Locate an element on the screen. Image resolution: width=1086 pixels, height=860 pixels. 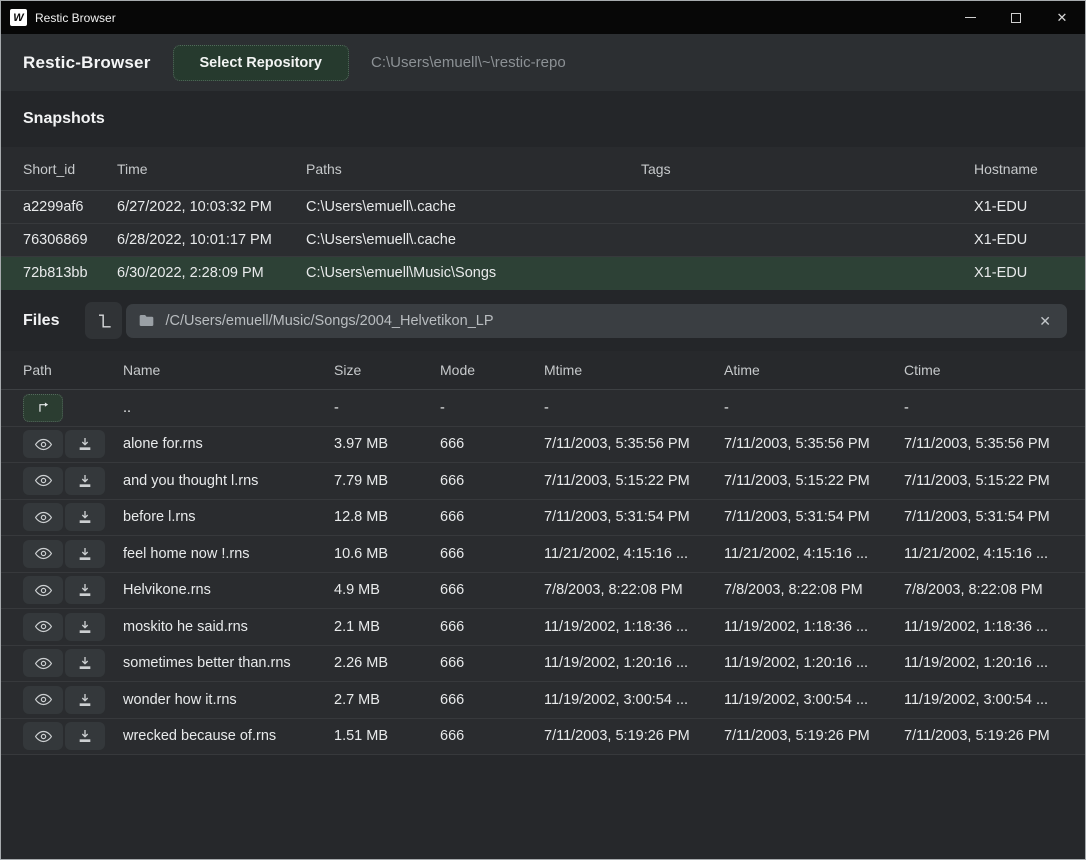
file-size: 7.79 MB is located at coordinates (361, 480).